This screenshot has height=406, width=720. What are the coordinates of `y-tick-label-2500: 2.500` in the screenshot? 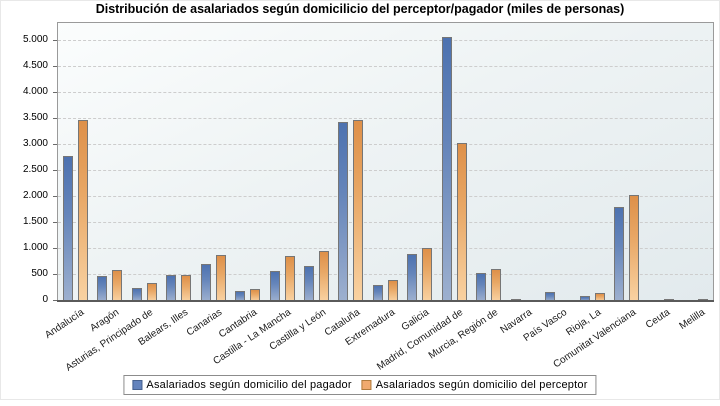 It's located at (25, 169).